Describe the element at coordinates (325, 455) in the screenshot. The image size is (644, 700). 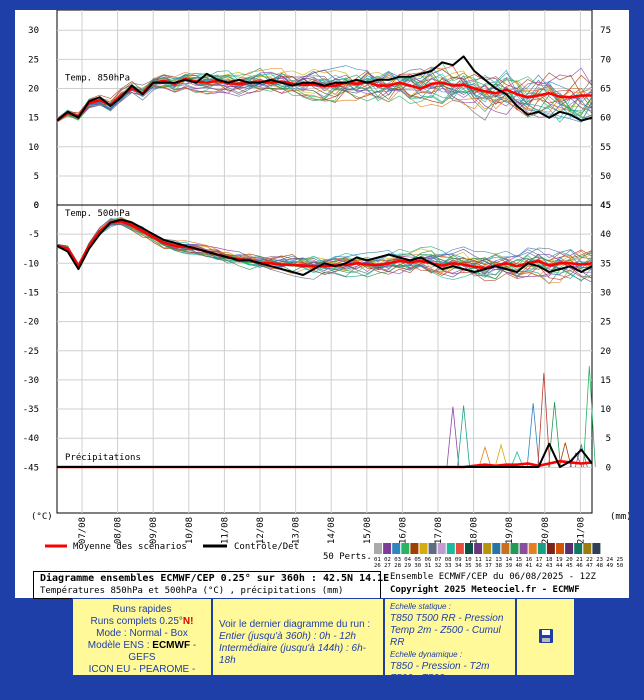
I see `control-line-precip` at that location.